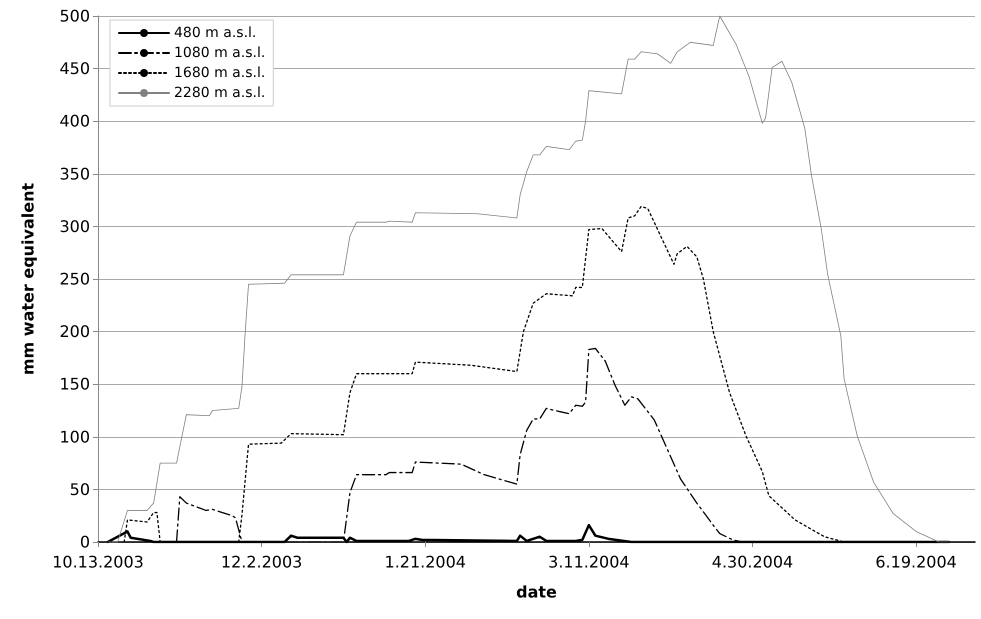 The image size is (981, 619). What do you see at coordinates (28, 279) in the screenshot?
I see `y-axis-title: mm water equivalent` at bounding box center [28, 279].